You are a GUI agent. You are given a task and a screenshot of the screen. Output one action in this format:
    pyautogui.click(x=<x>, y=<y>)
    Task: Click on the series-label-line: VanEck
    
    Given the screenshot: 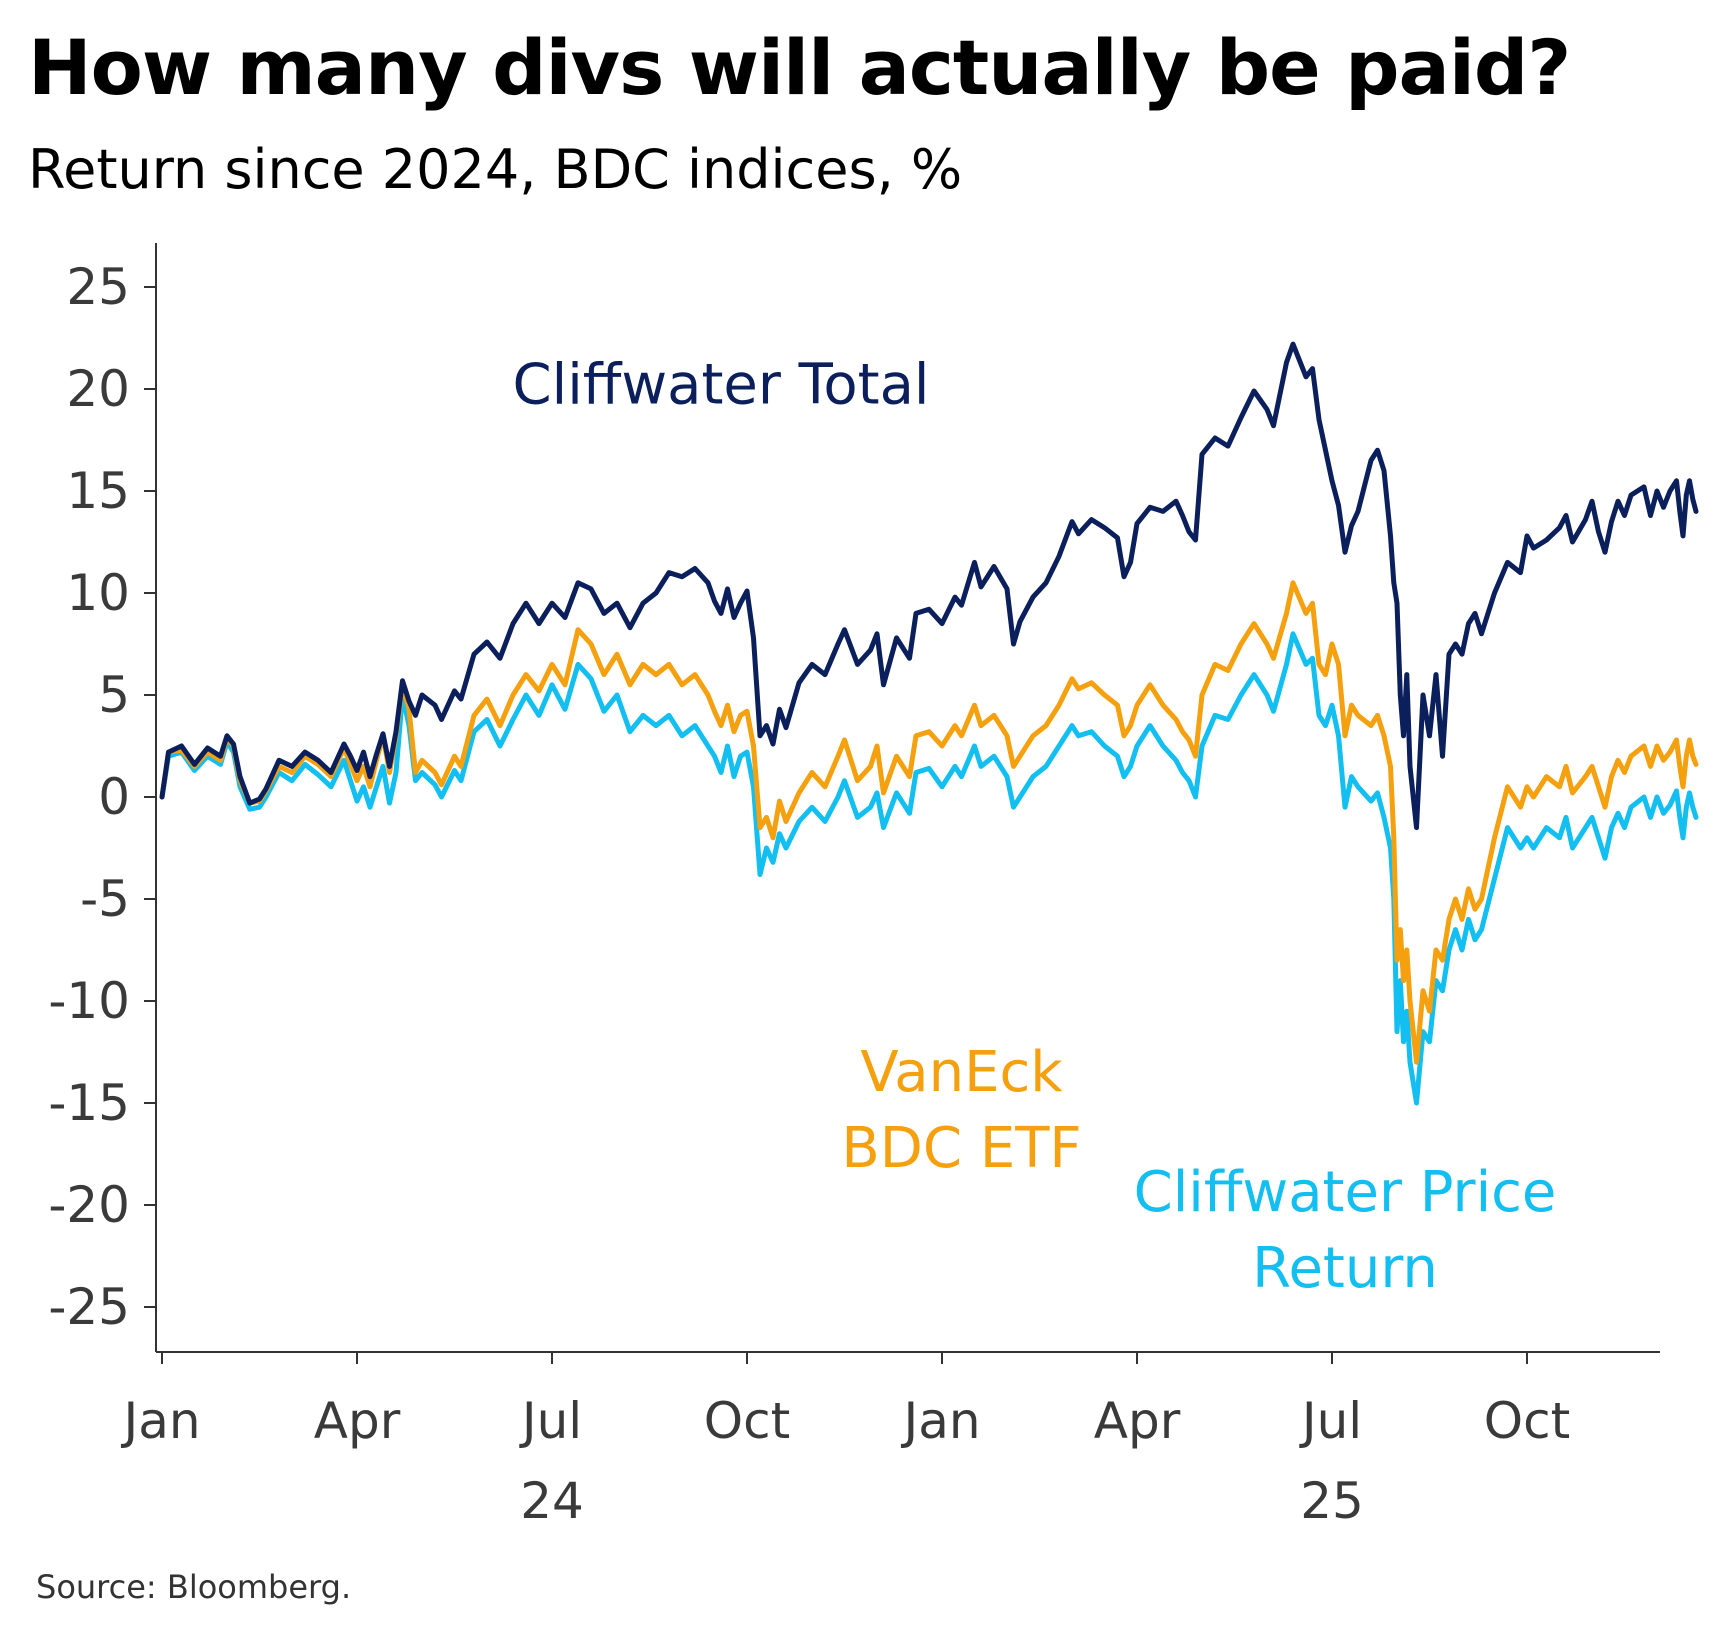 What is the action you would take?
    pyautogui.click(x=961, y=1072)
    